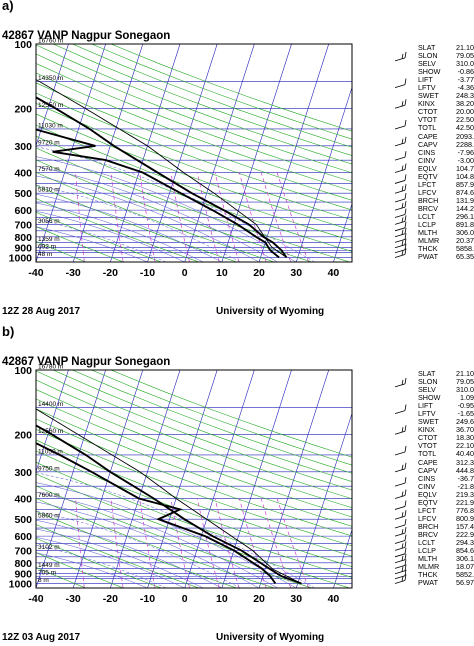 This screenshot has height=646, width=474. I want to click on index-value: -3.77, so click(465, 80).